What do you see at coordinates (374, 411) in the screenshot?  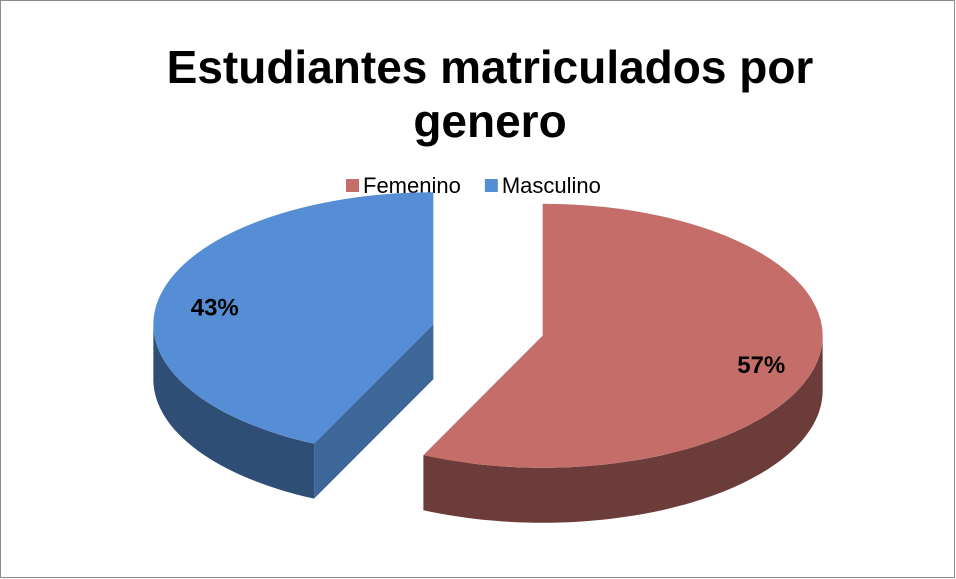 I see `slice-side` at bounding box center [374, 411].